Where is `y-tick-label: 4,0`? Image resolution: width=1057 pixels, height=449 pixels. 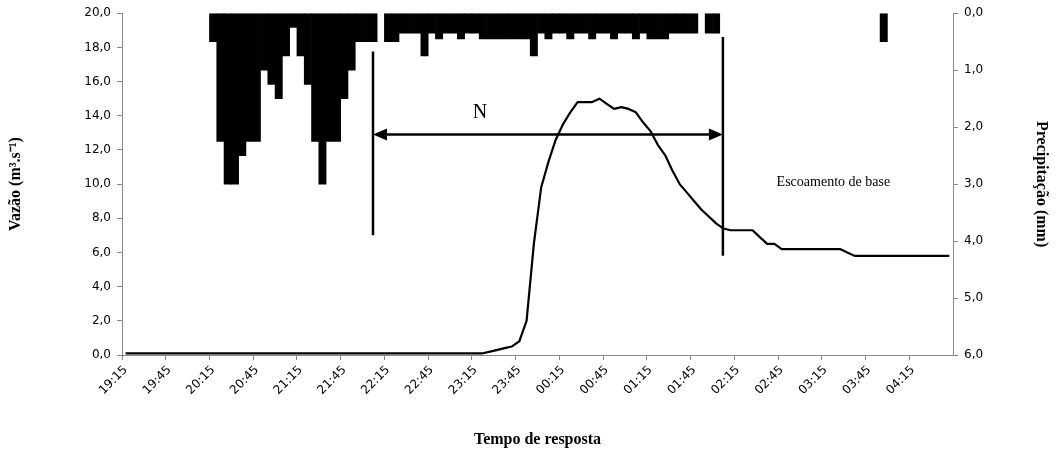 y-tick-label: 4,0 is located at coordinates (101, 285).